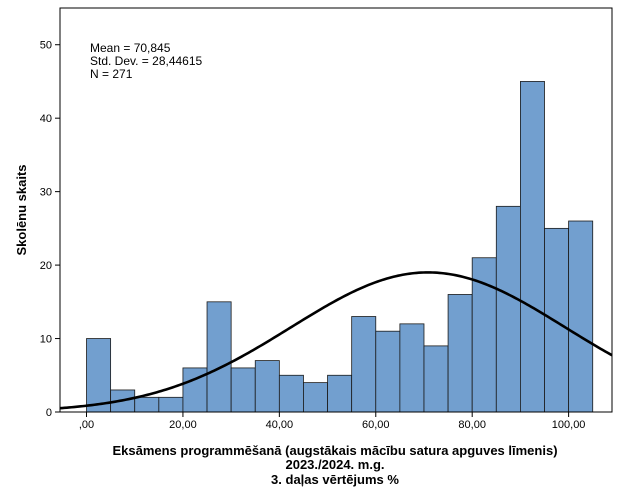 The image size is (625, 500). I want to click on x-axis: ,00 20,00 40,00 60,00 80,00 100,00, so click(332, 421).